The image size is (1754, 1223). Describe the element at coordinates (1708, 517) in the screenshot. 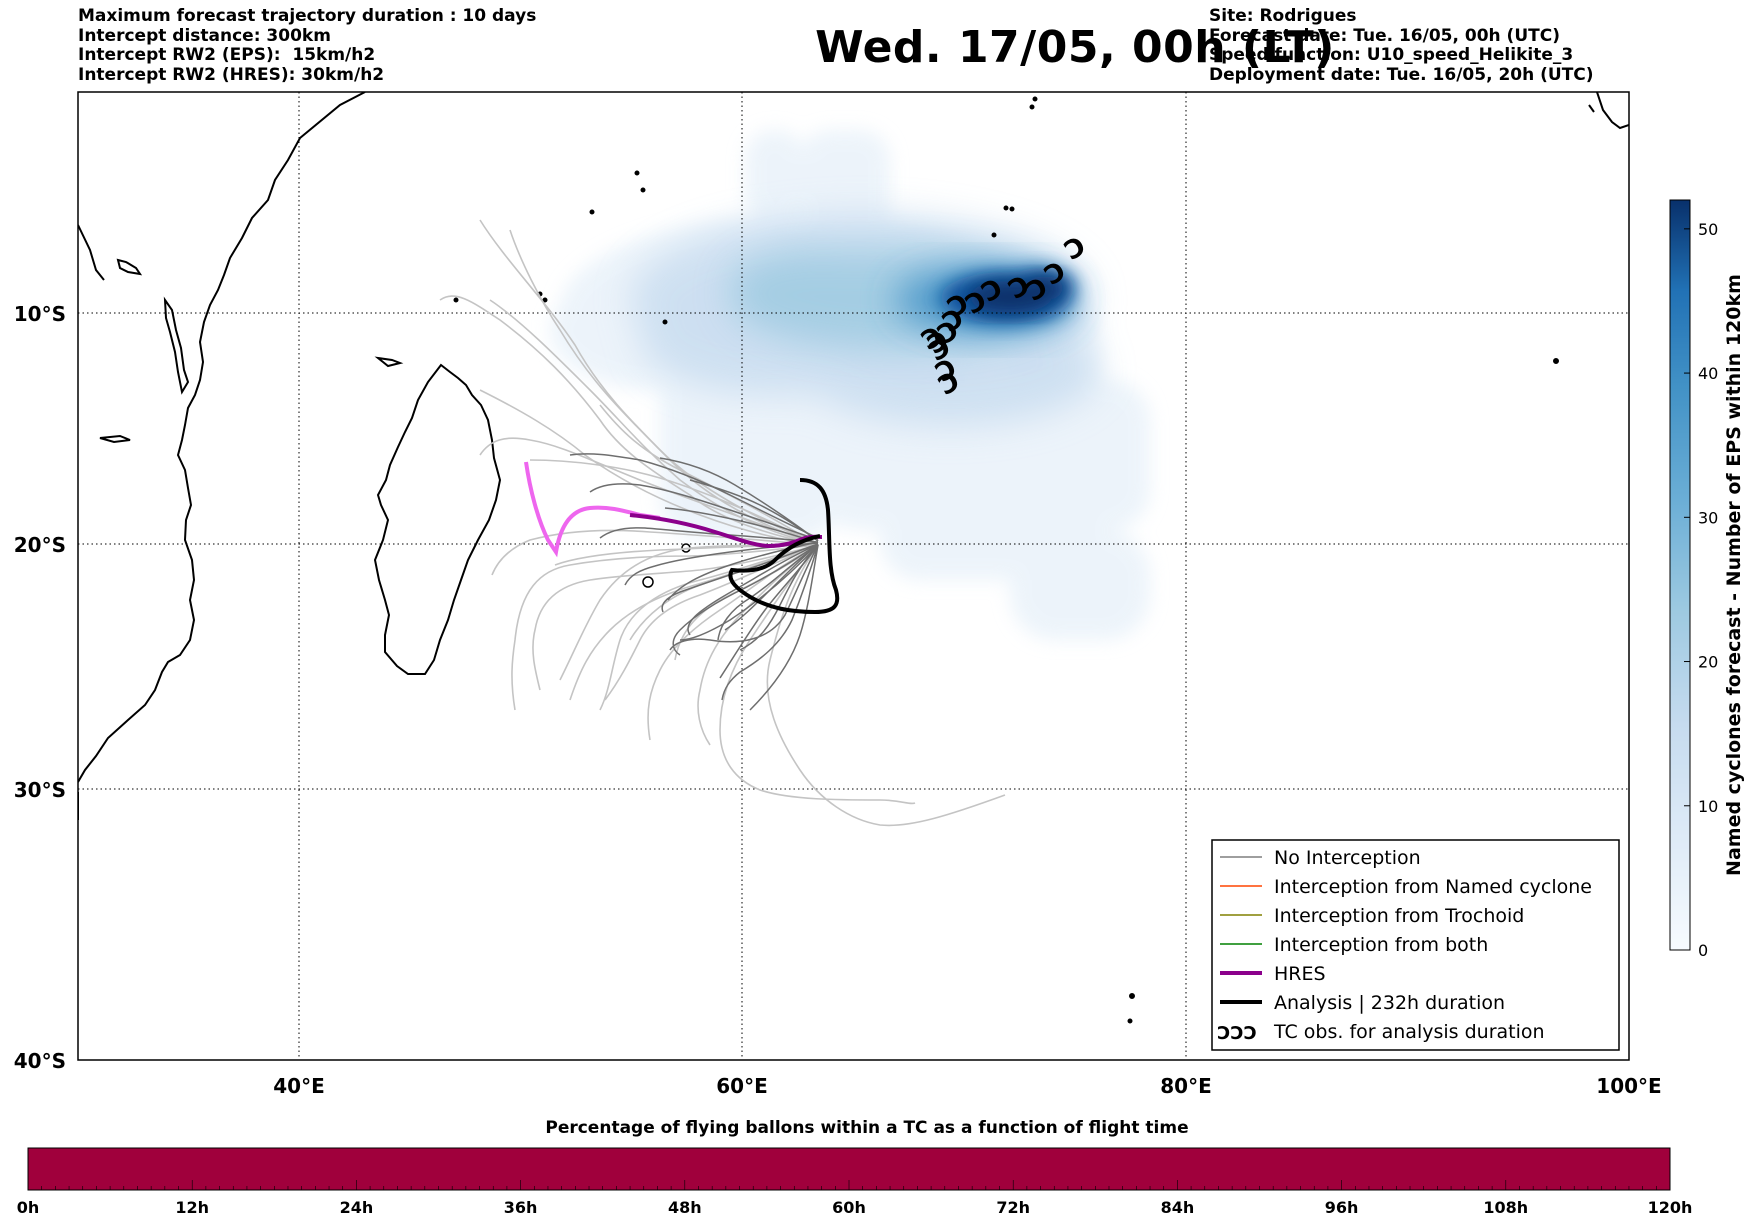

I see `colorbar-tick-label: 30` at that location.